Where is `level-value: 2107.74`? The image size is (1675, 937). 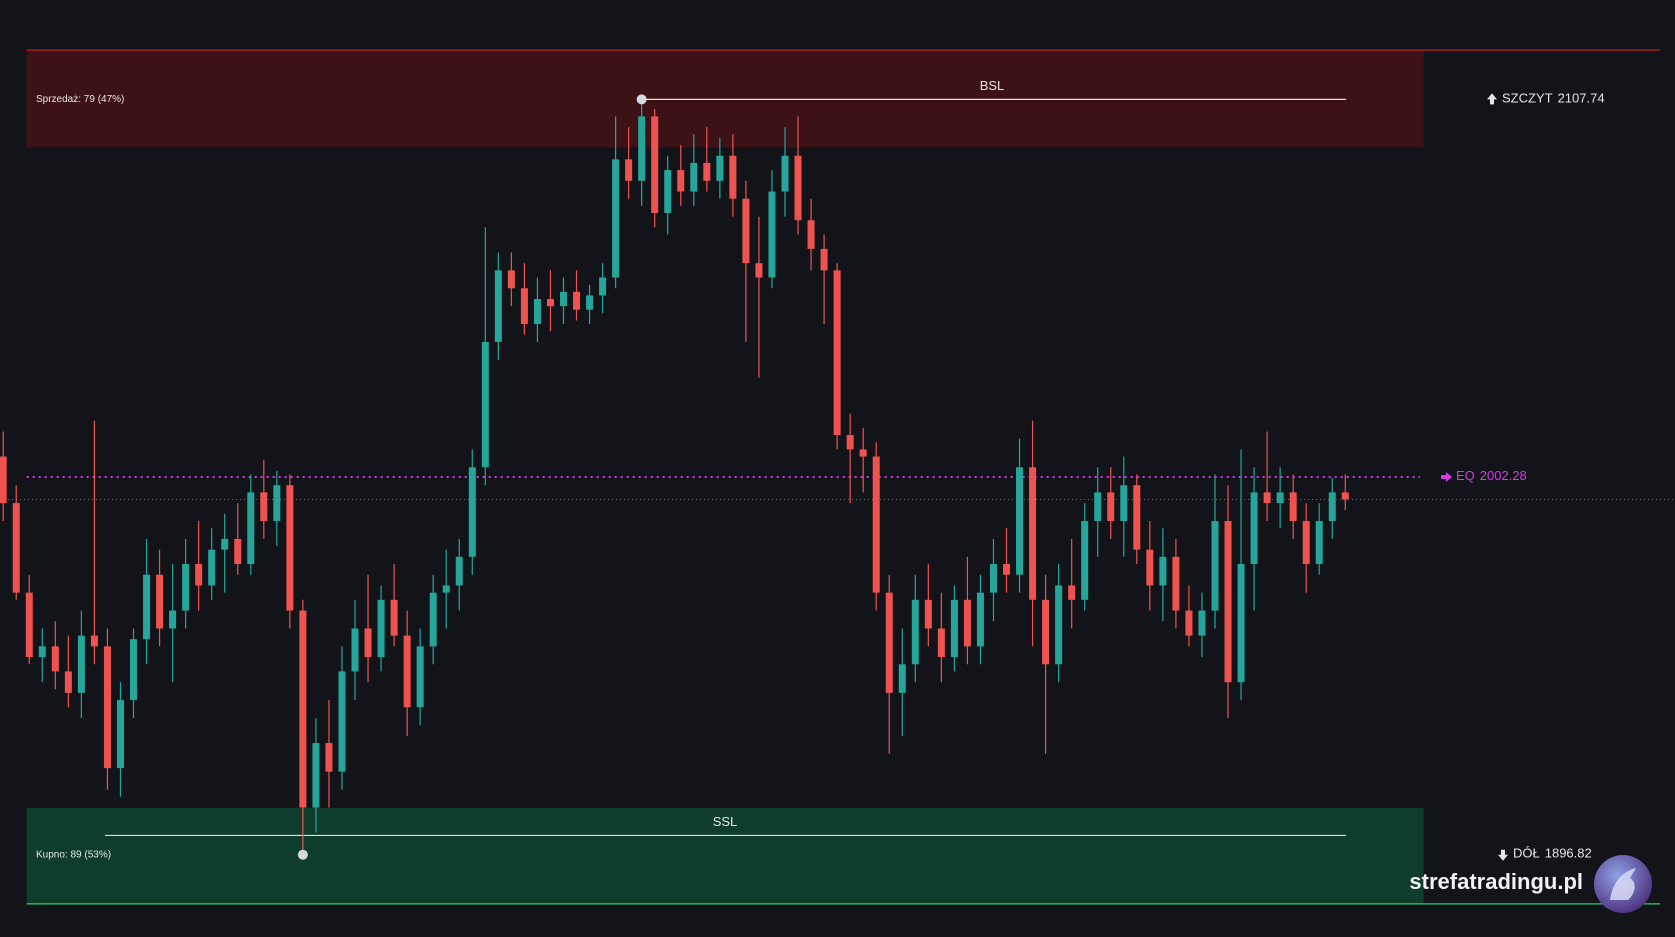 level-value: 2107.74 is located at coordinates (1581, 98).